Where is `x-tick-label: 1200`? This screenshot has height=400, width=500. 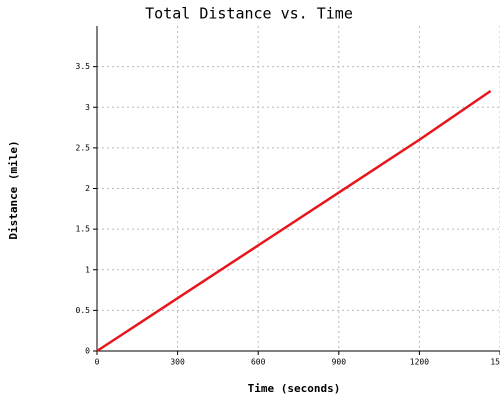 x-tick-label: 1200 is located at coordinates (419, 362).